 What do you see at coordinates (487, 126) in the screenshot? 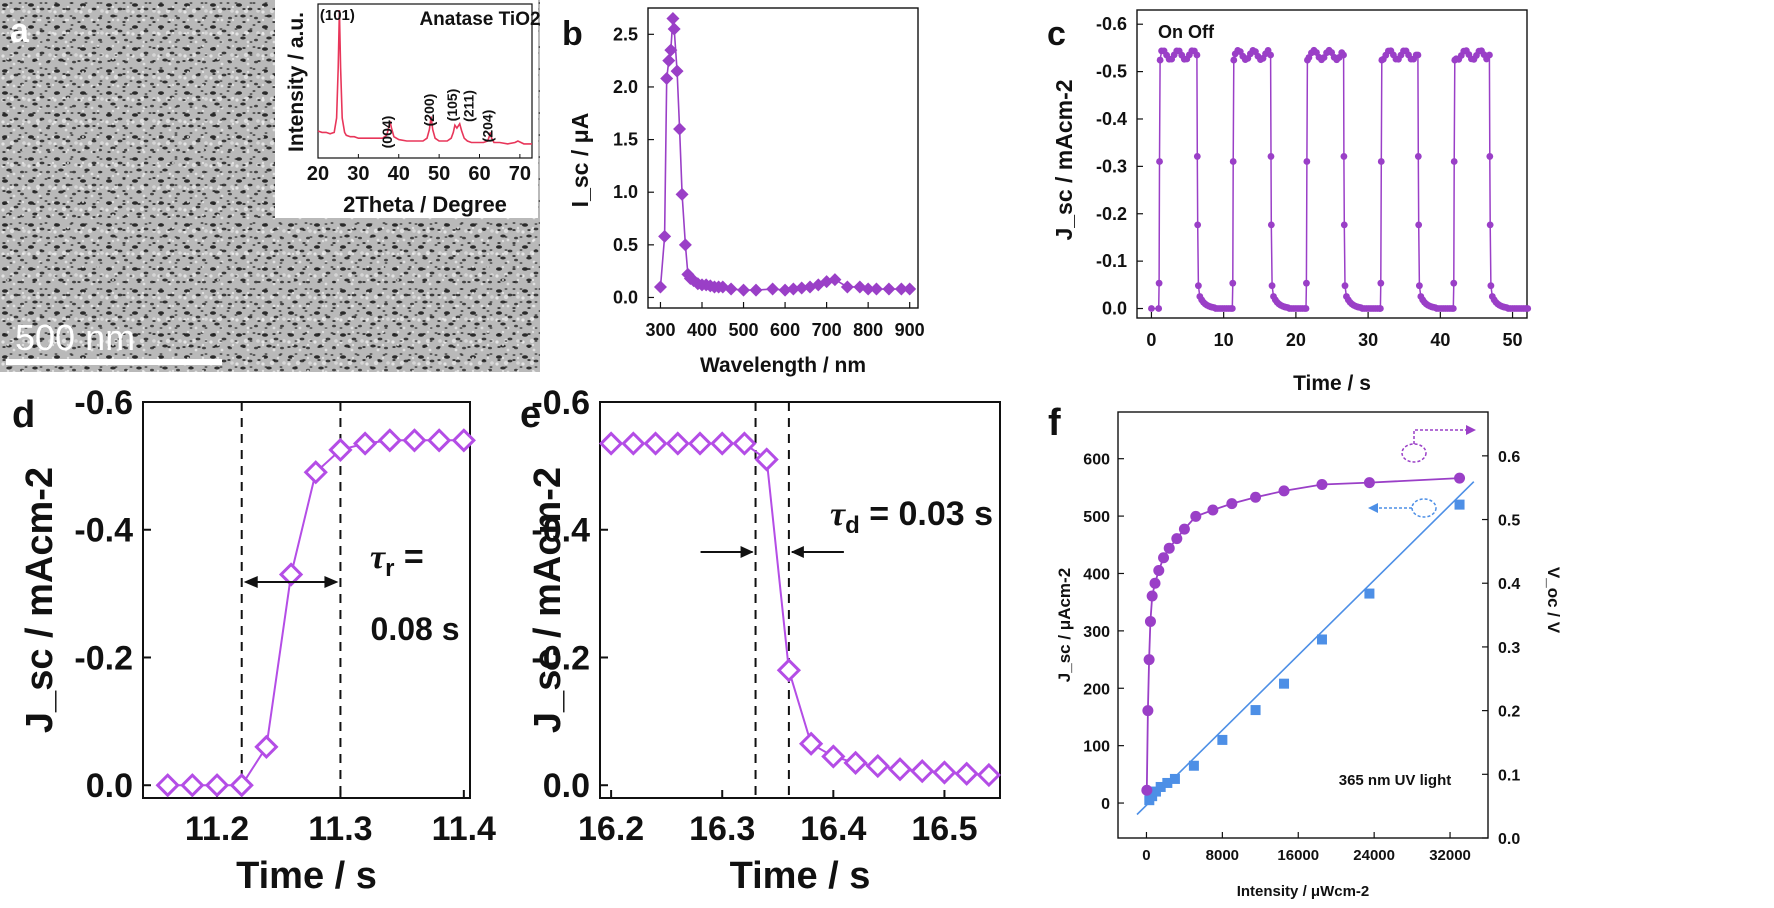
I see `peak-label: (204)` at bounding box center [487, 126].